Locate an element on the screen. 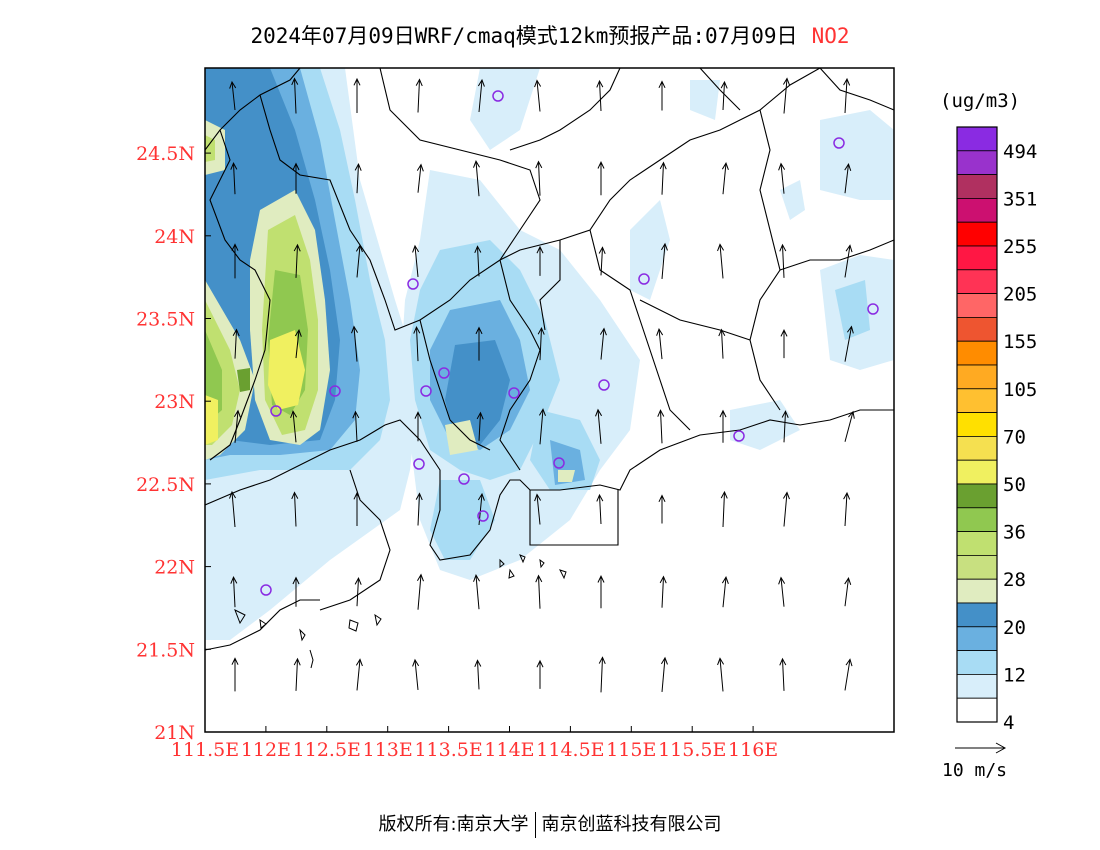 The image size is (1100, 850). legend-label: 36 is located at coordinates (1014, 533).